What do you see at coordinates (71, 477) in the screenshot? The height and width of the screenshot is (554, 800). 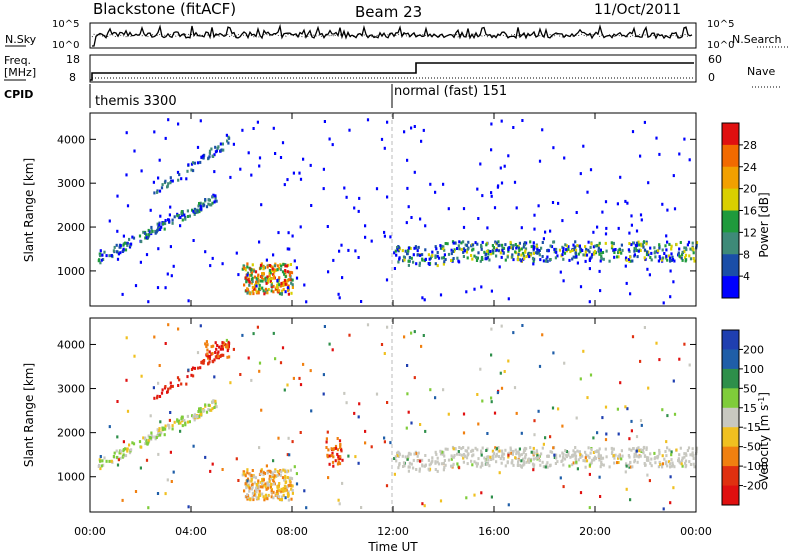 I see `velocity-ytick-label: 1000` at bounding box center [71, 477].